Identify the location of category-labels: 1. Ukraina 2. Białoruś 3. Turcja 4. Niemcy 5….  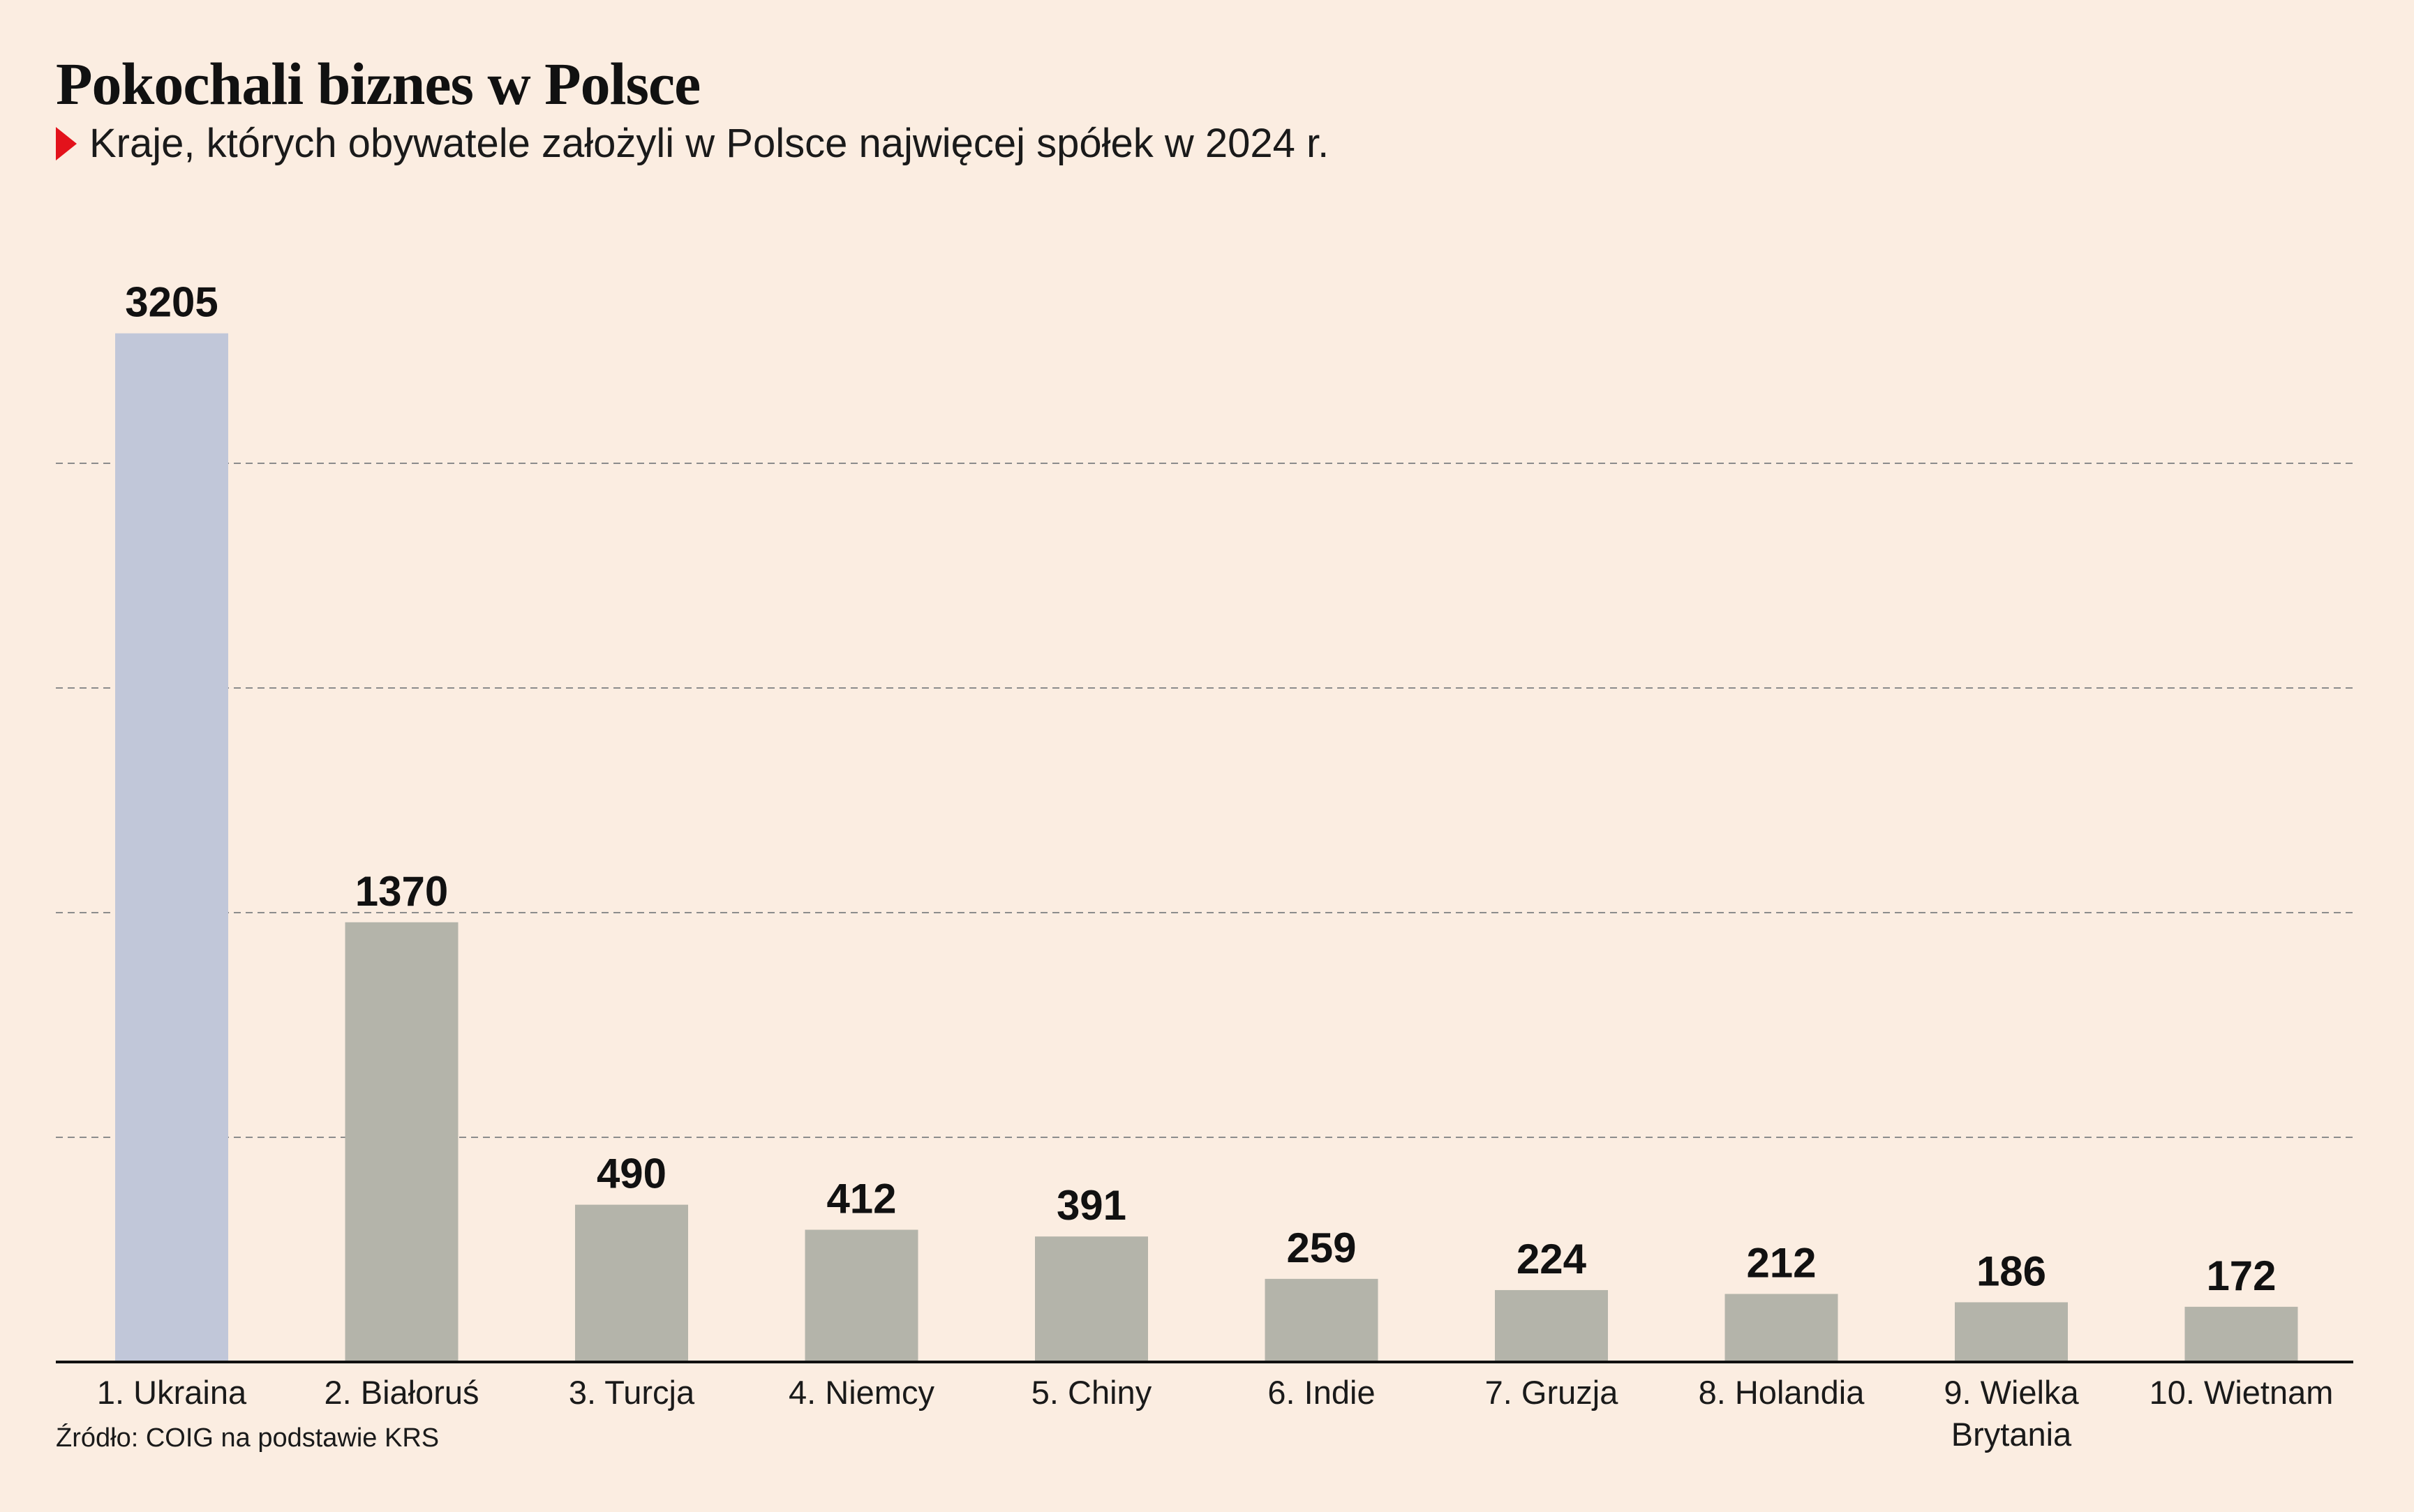
(1215, 1413).